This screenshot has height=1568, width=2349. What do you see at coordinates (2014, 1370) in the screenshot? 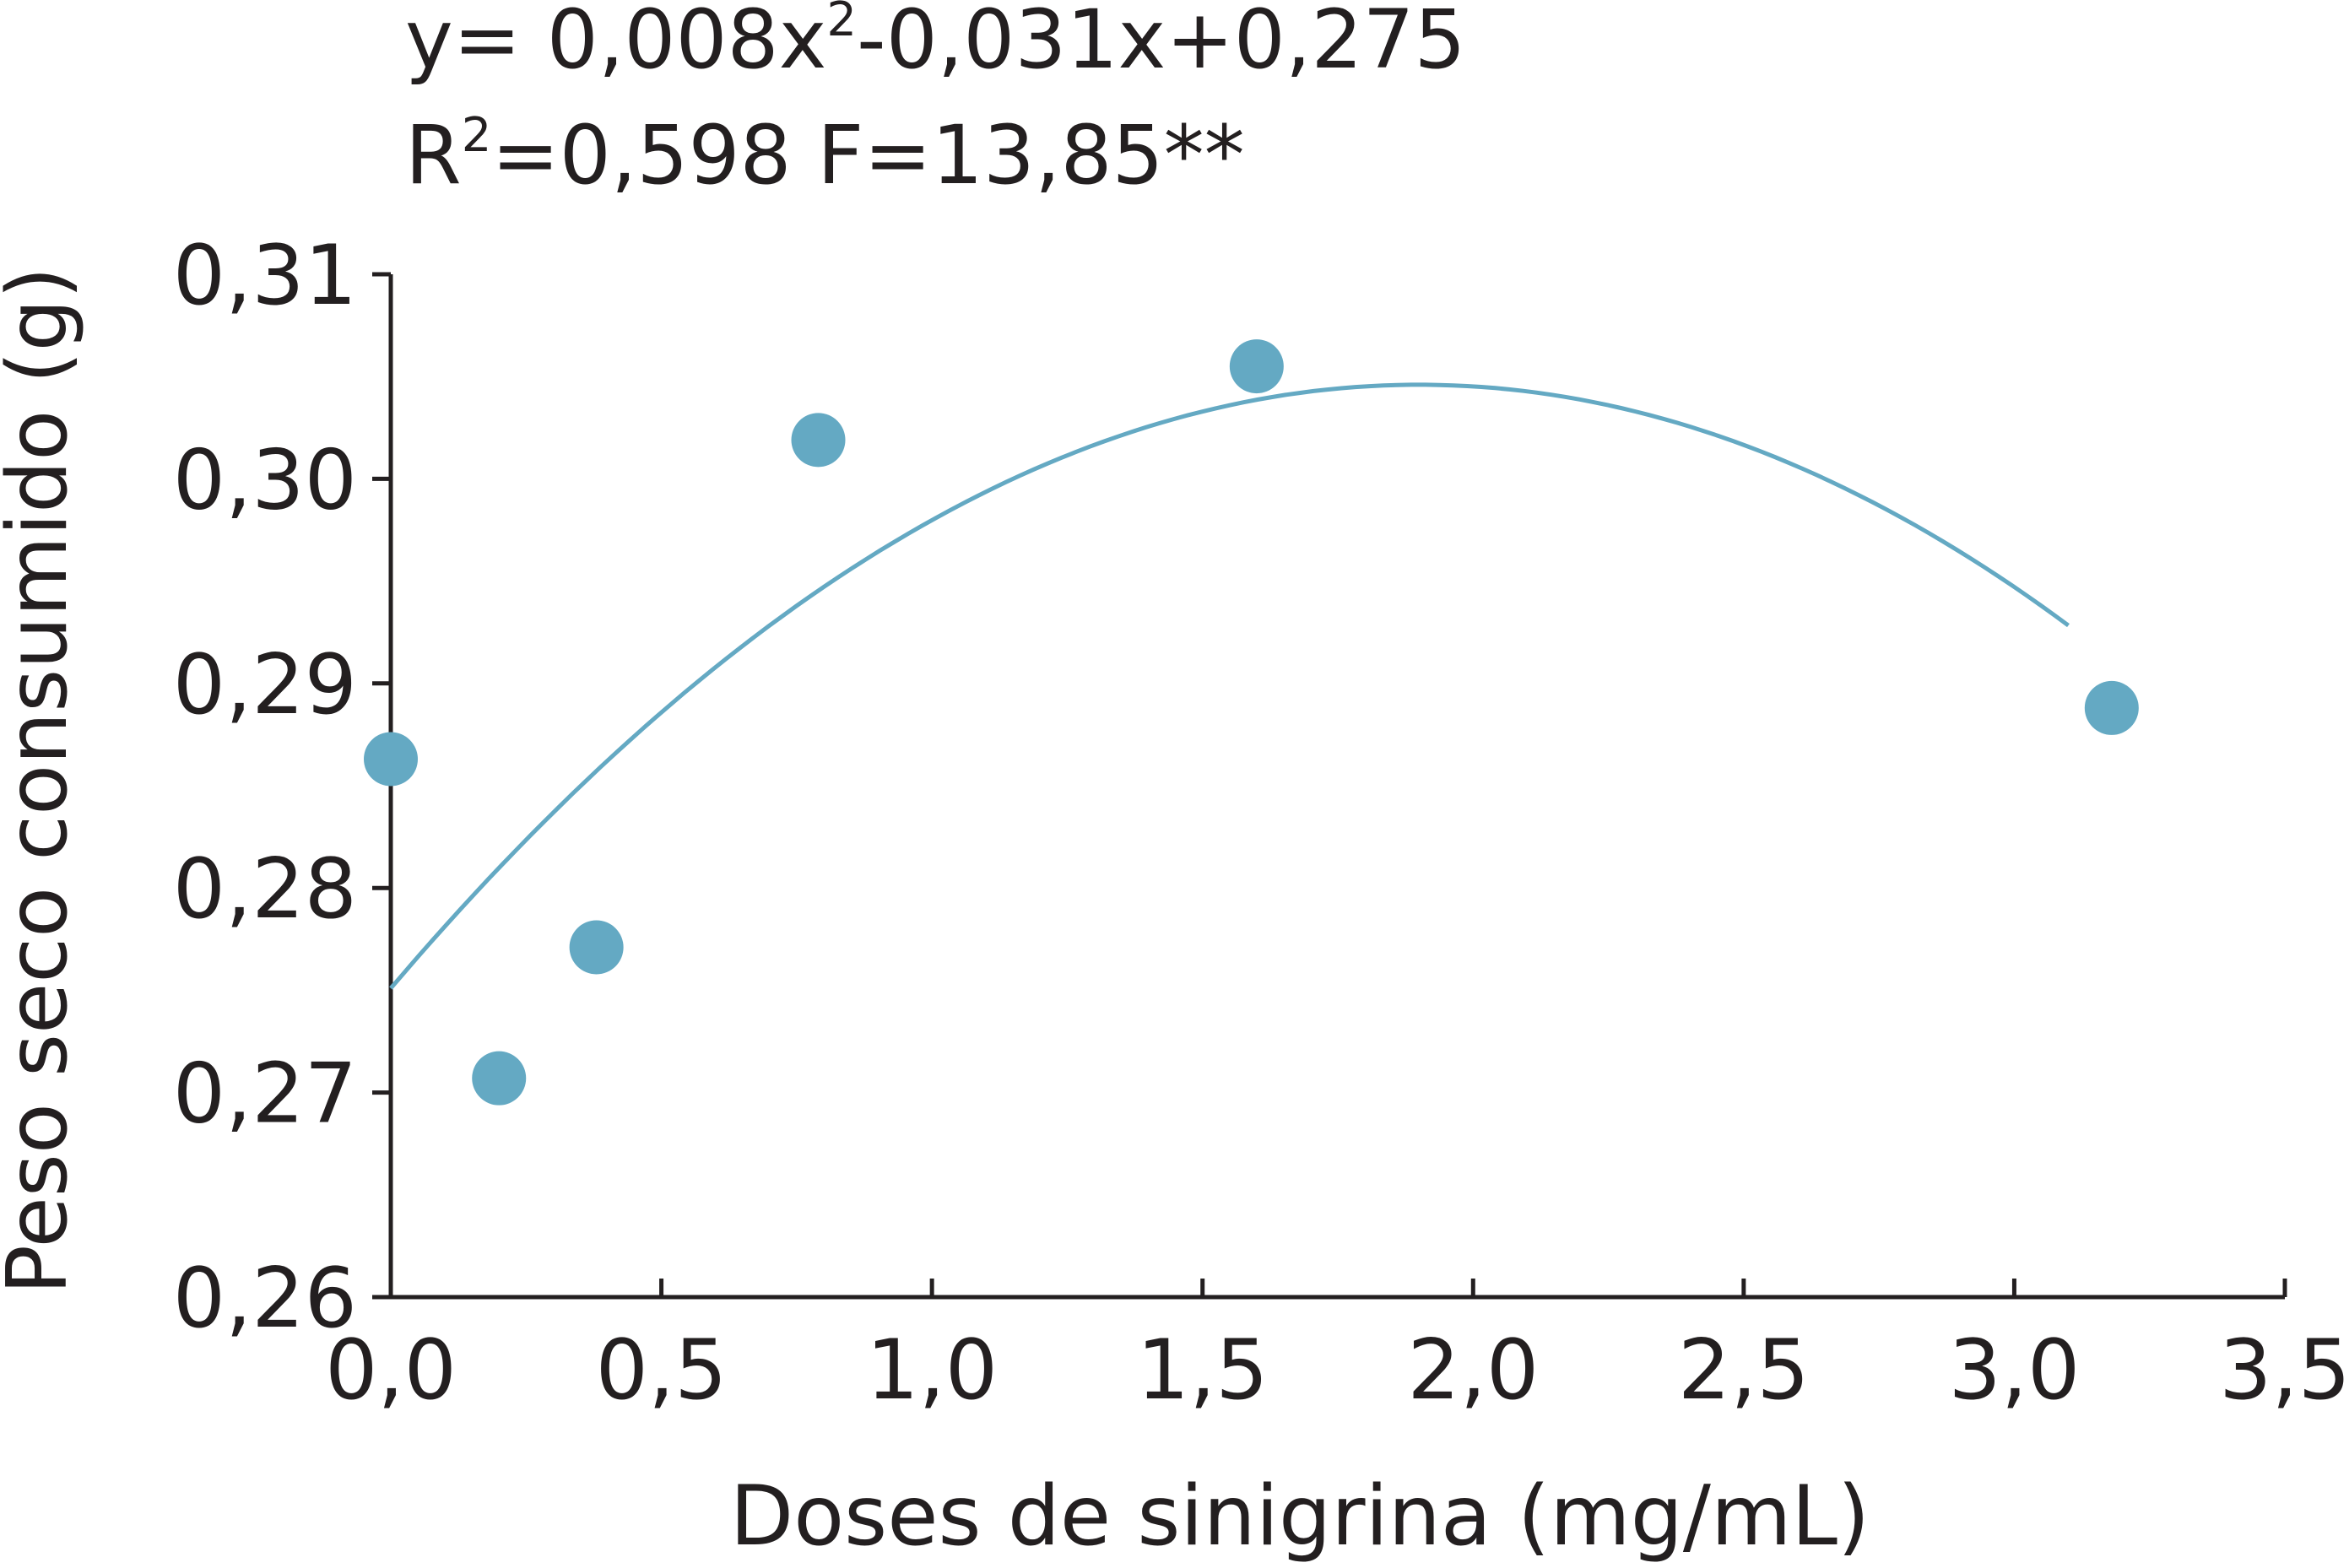
I see `x-tick-label: 3,0` at bounding box center [2014, 1370].